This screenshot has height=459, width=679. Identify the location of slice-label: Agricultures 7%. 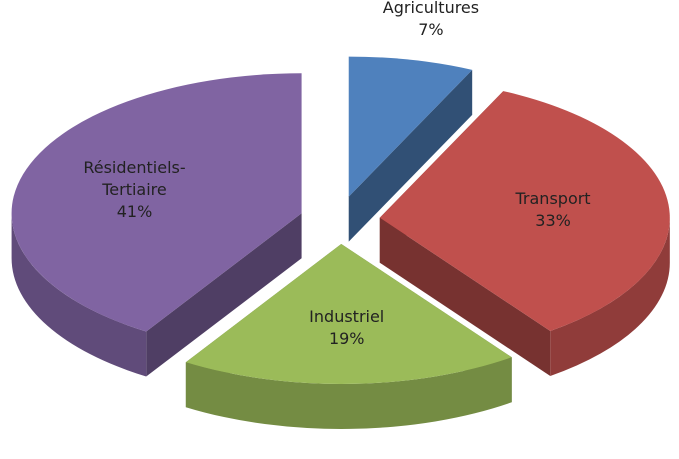
(431, 20).